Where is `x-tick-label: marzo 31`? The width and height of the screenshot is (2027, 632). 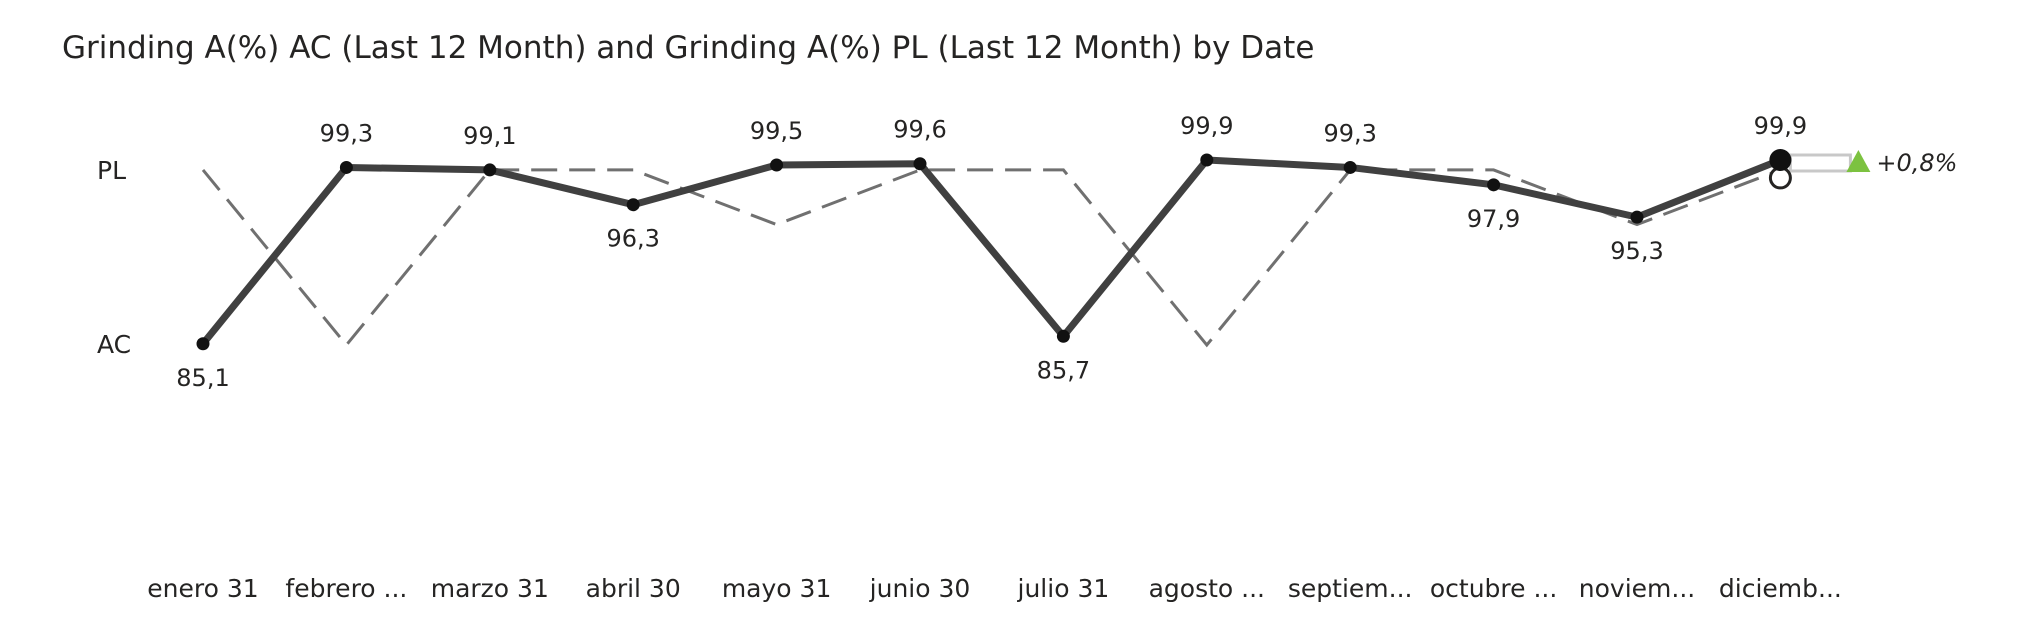 x-tick-label: marzo 31 is located at coordinates (490, 588).